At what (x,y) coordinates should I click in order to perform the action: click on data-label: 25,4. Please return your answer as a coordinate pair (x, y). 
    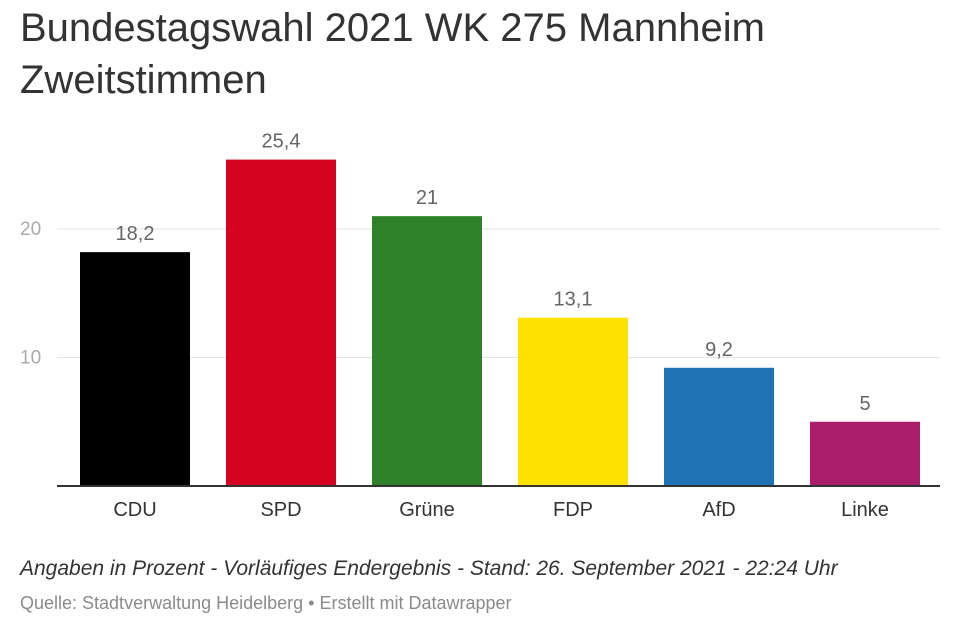
    Looking at the image, I should click on (281, 142).